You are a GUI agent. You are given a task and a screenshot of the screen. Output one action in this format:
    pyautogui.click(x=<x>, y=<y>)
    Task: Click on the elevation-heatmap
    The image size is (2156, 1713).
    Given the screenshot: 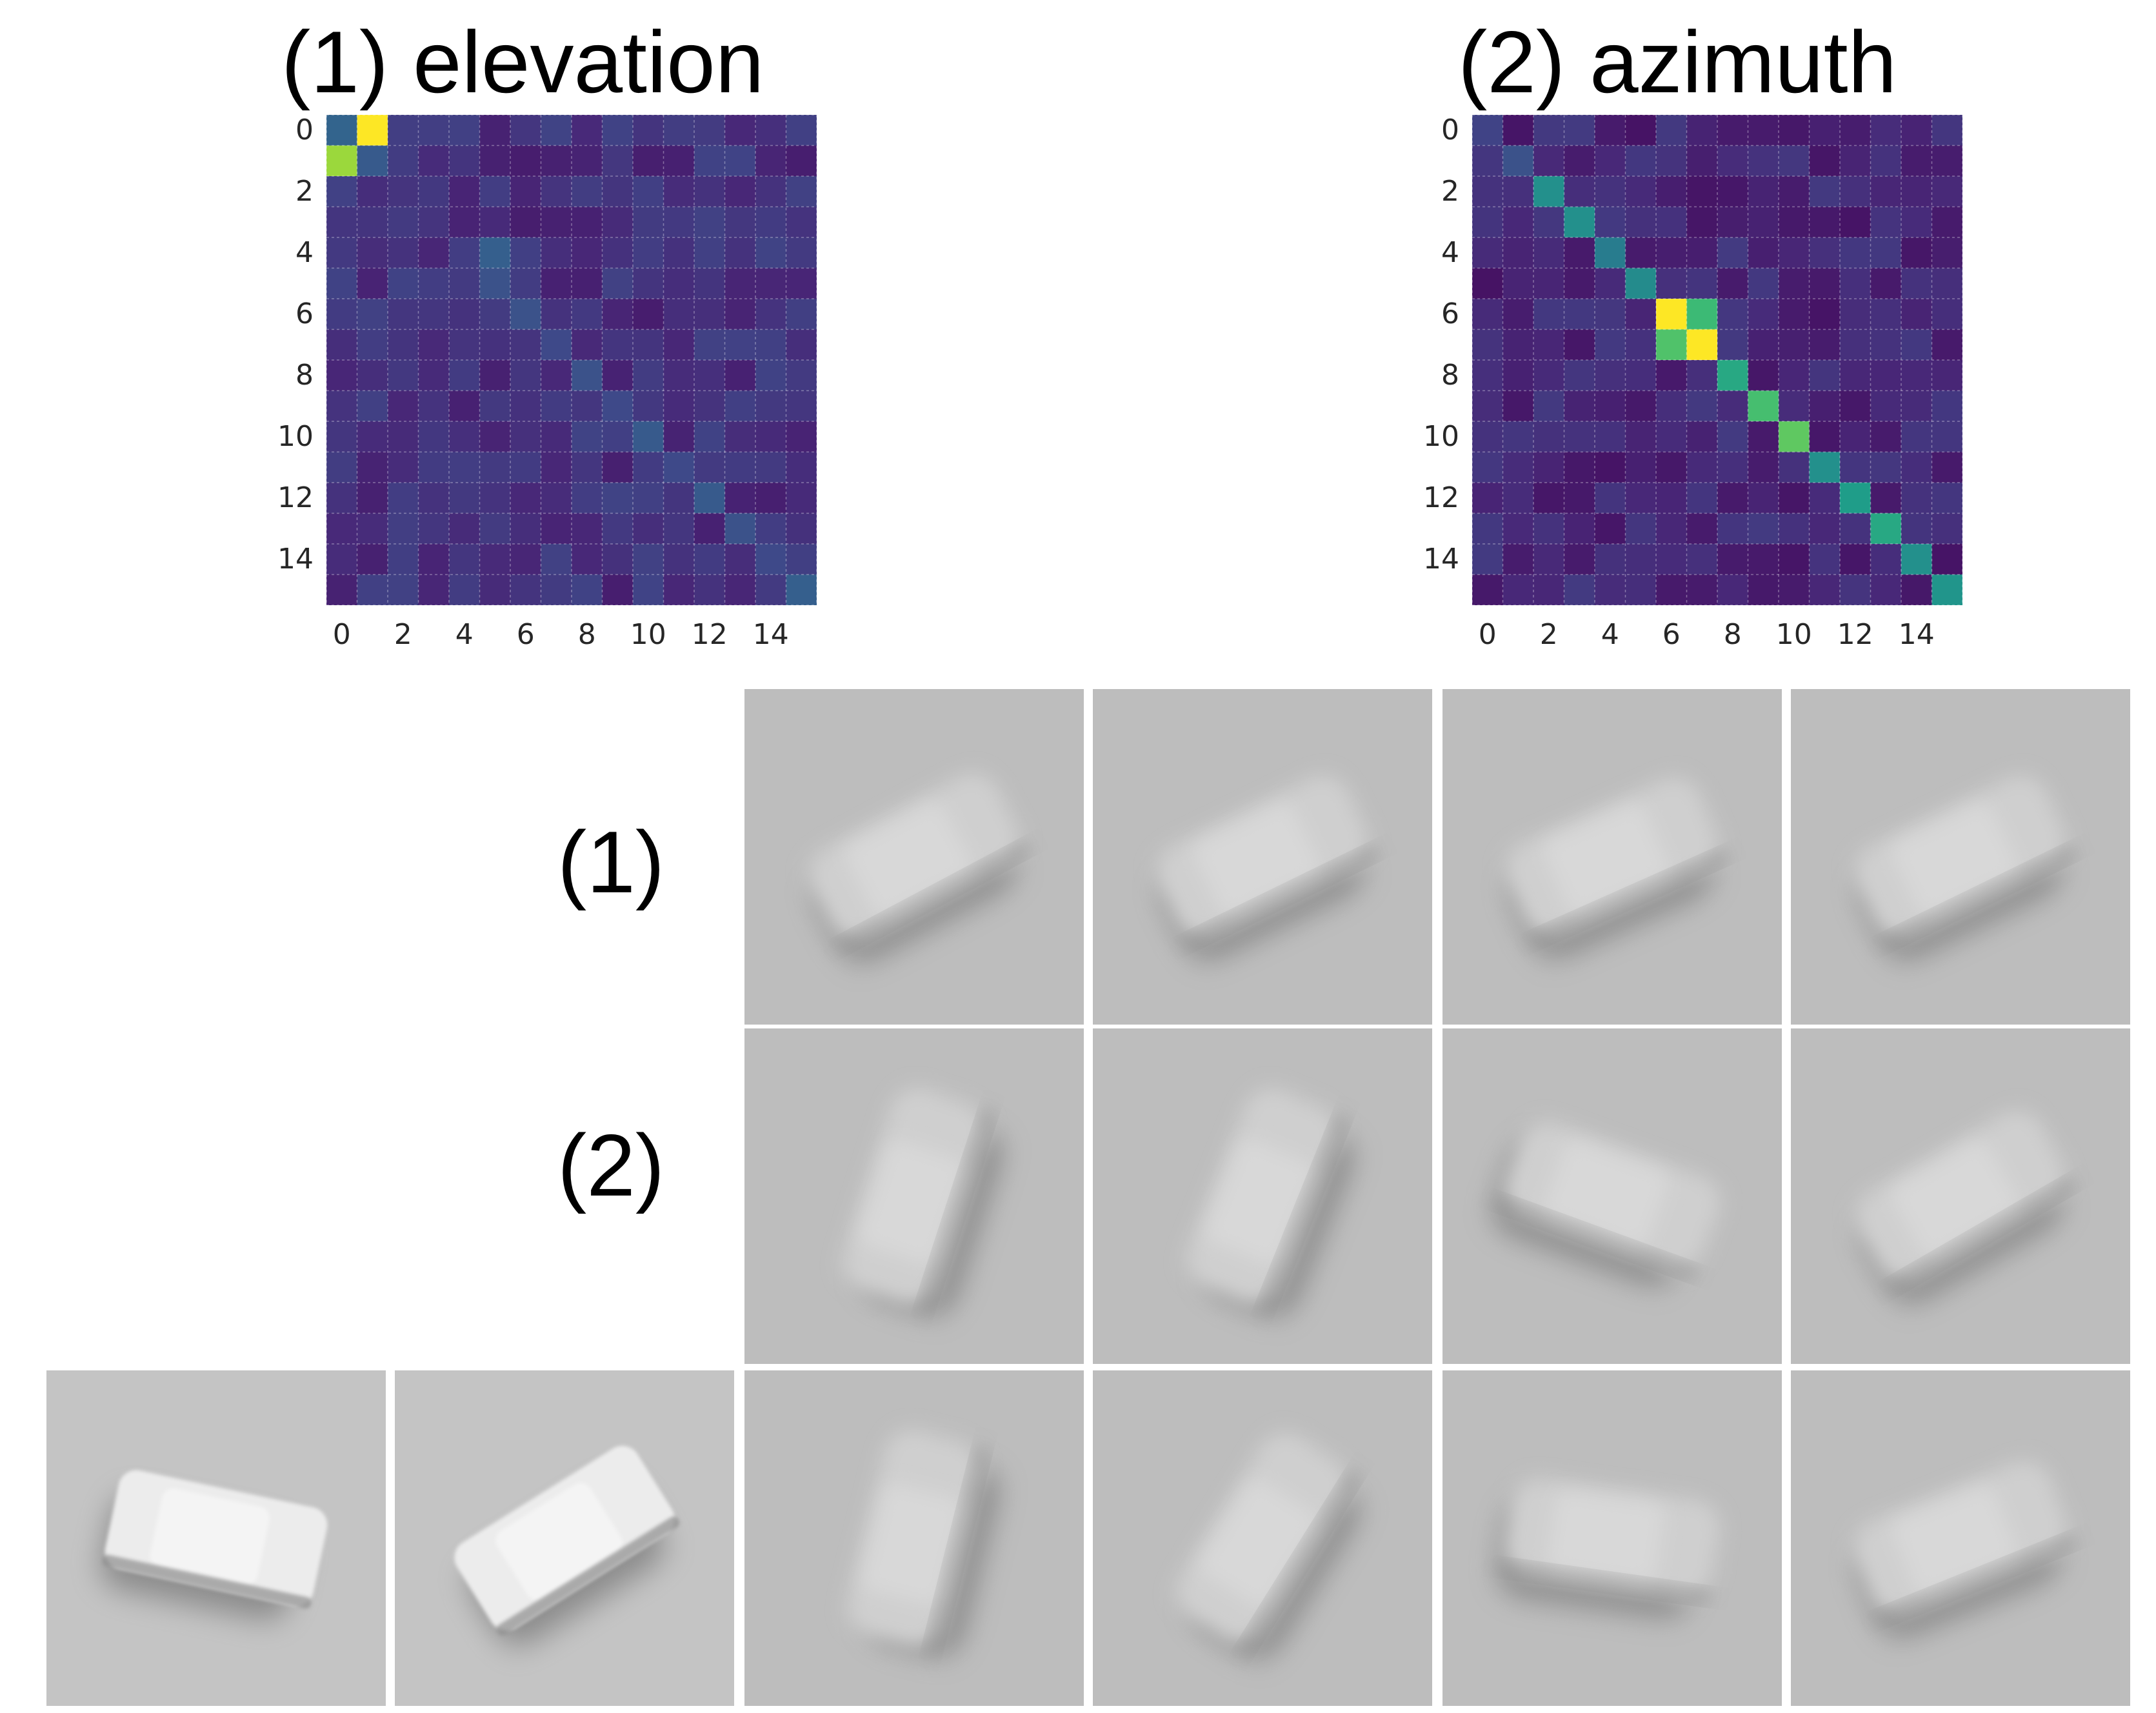 What is the action you would take?
    pyautogui.click(x=571, y=360)
    